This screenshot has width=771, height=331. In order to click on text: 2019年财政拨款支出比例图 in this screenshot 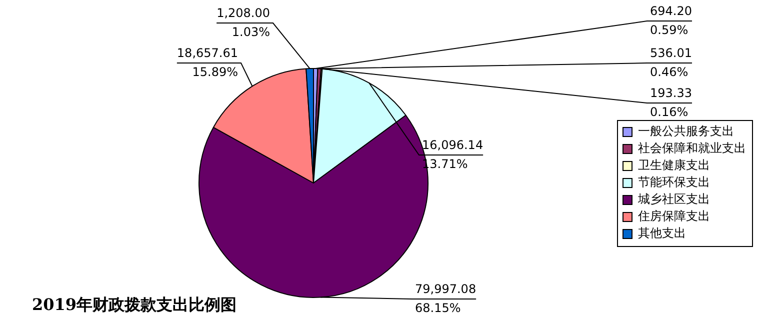, I will do `click(134, 304)`.